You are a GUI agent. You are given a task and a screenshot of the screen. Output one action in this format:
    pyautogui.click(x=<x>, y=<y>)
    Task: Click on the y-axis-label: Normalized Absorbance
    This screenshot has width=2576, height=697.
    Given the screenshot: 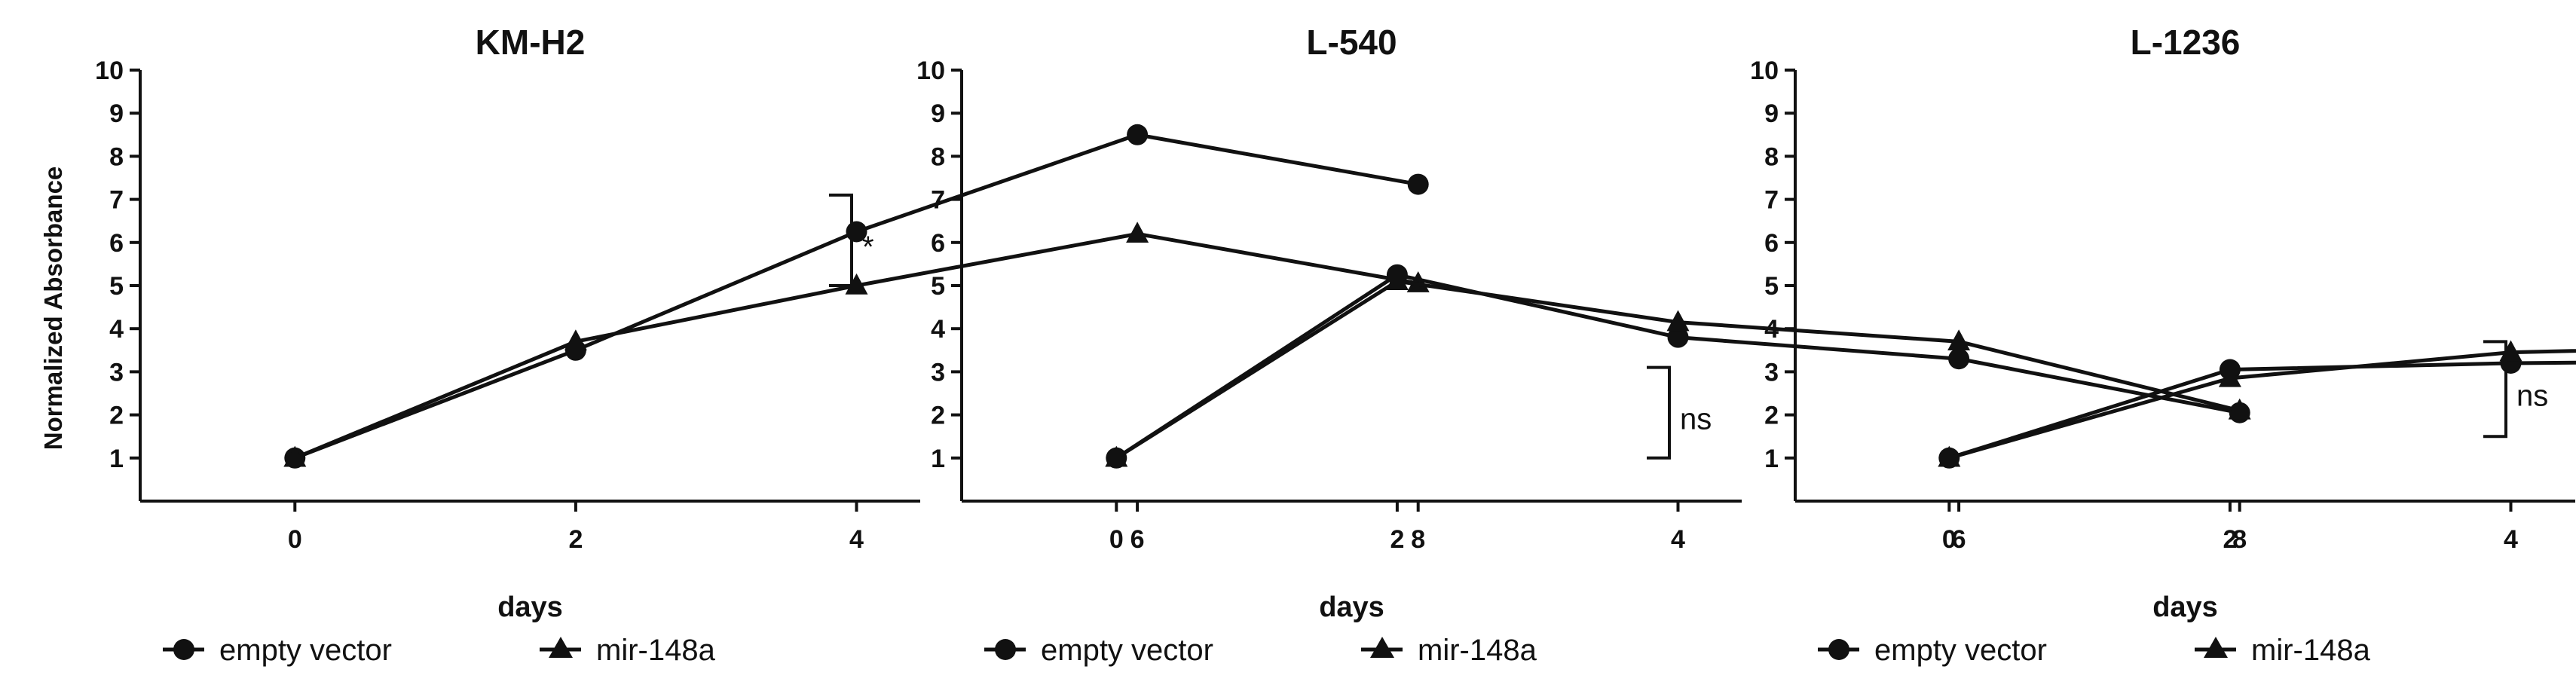 What is the action you would take?
    pyautogui.click(x=53, y=309)
    